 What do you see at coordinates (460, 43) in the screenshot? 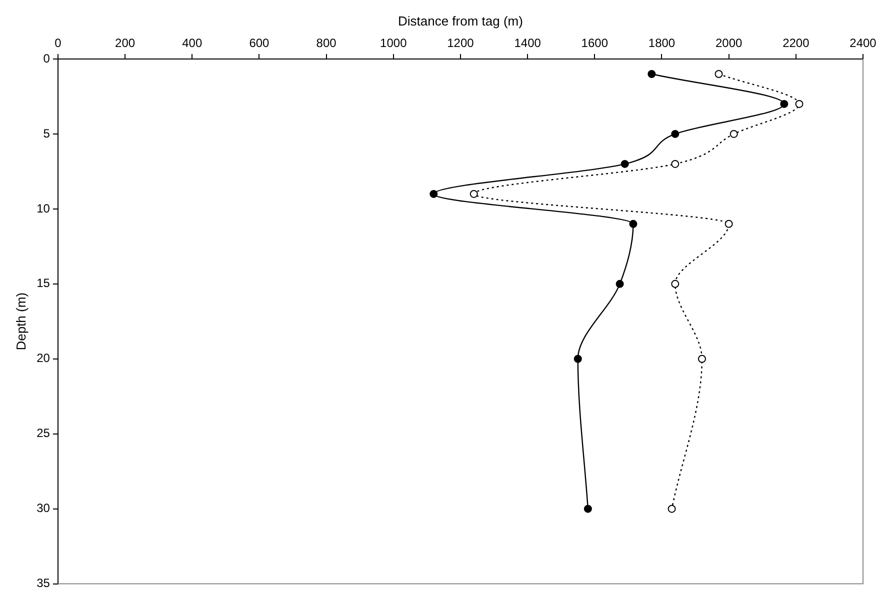
I see `x-tick-label: 1200` at bounding box center [460, 43].